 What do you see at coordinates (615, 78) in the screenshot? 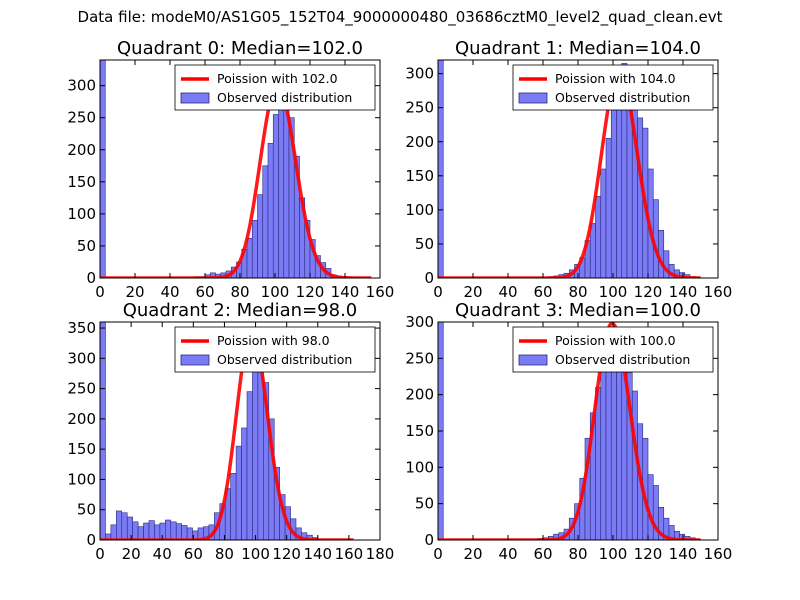
I see `legend-line-label: Poission with 104.0` at bounding box center [615, 78].